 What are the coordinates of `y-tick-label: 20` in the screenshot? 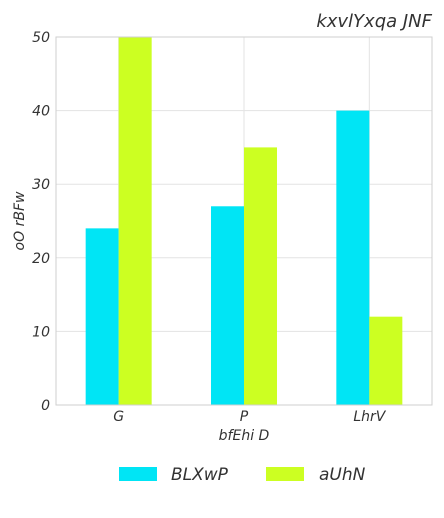 It's located at (41, 259).